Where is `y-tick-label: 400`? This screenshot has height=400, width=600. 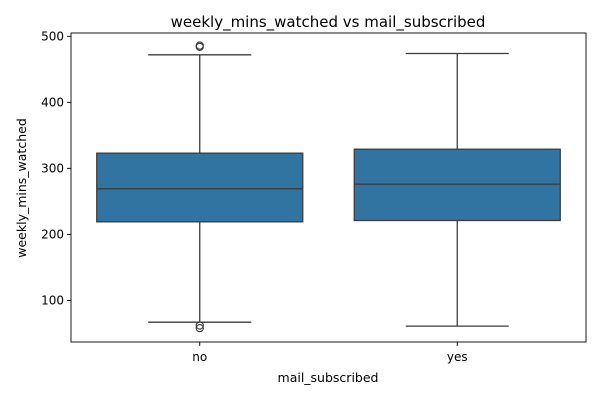 y-tick-label: 400 is located at coordinates (52, 103).